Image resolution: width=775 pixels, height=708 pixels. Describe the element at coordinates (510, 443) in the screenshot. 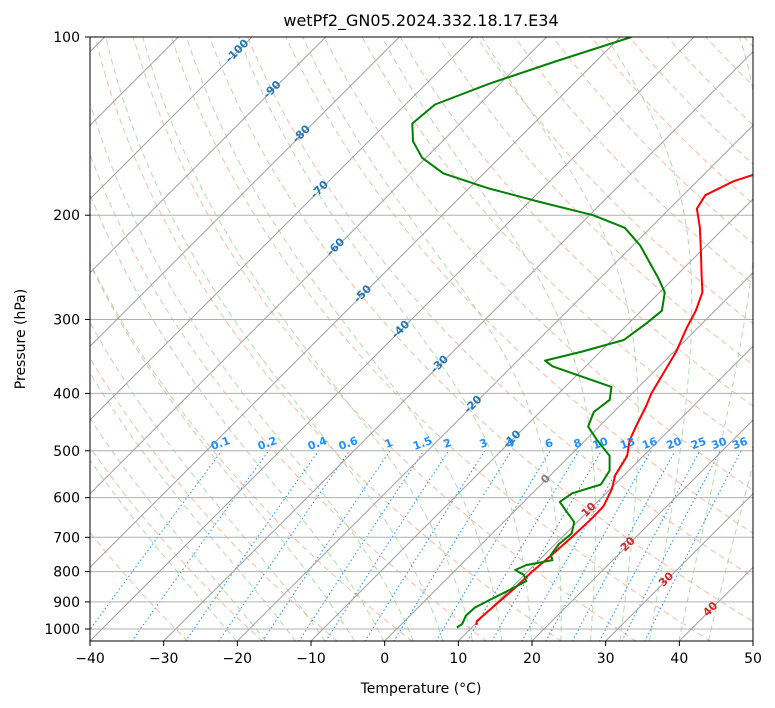

I see `mixing-ratio-label: 4` at that location.